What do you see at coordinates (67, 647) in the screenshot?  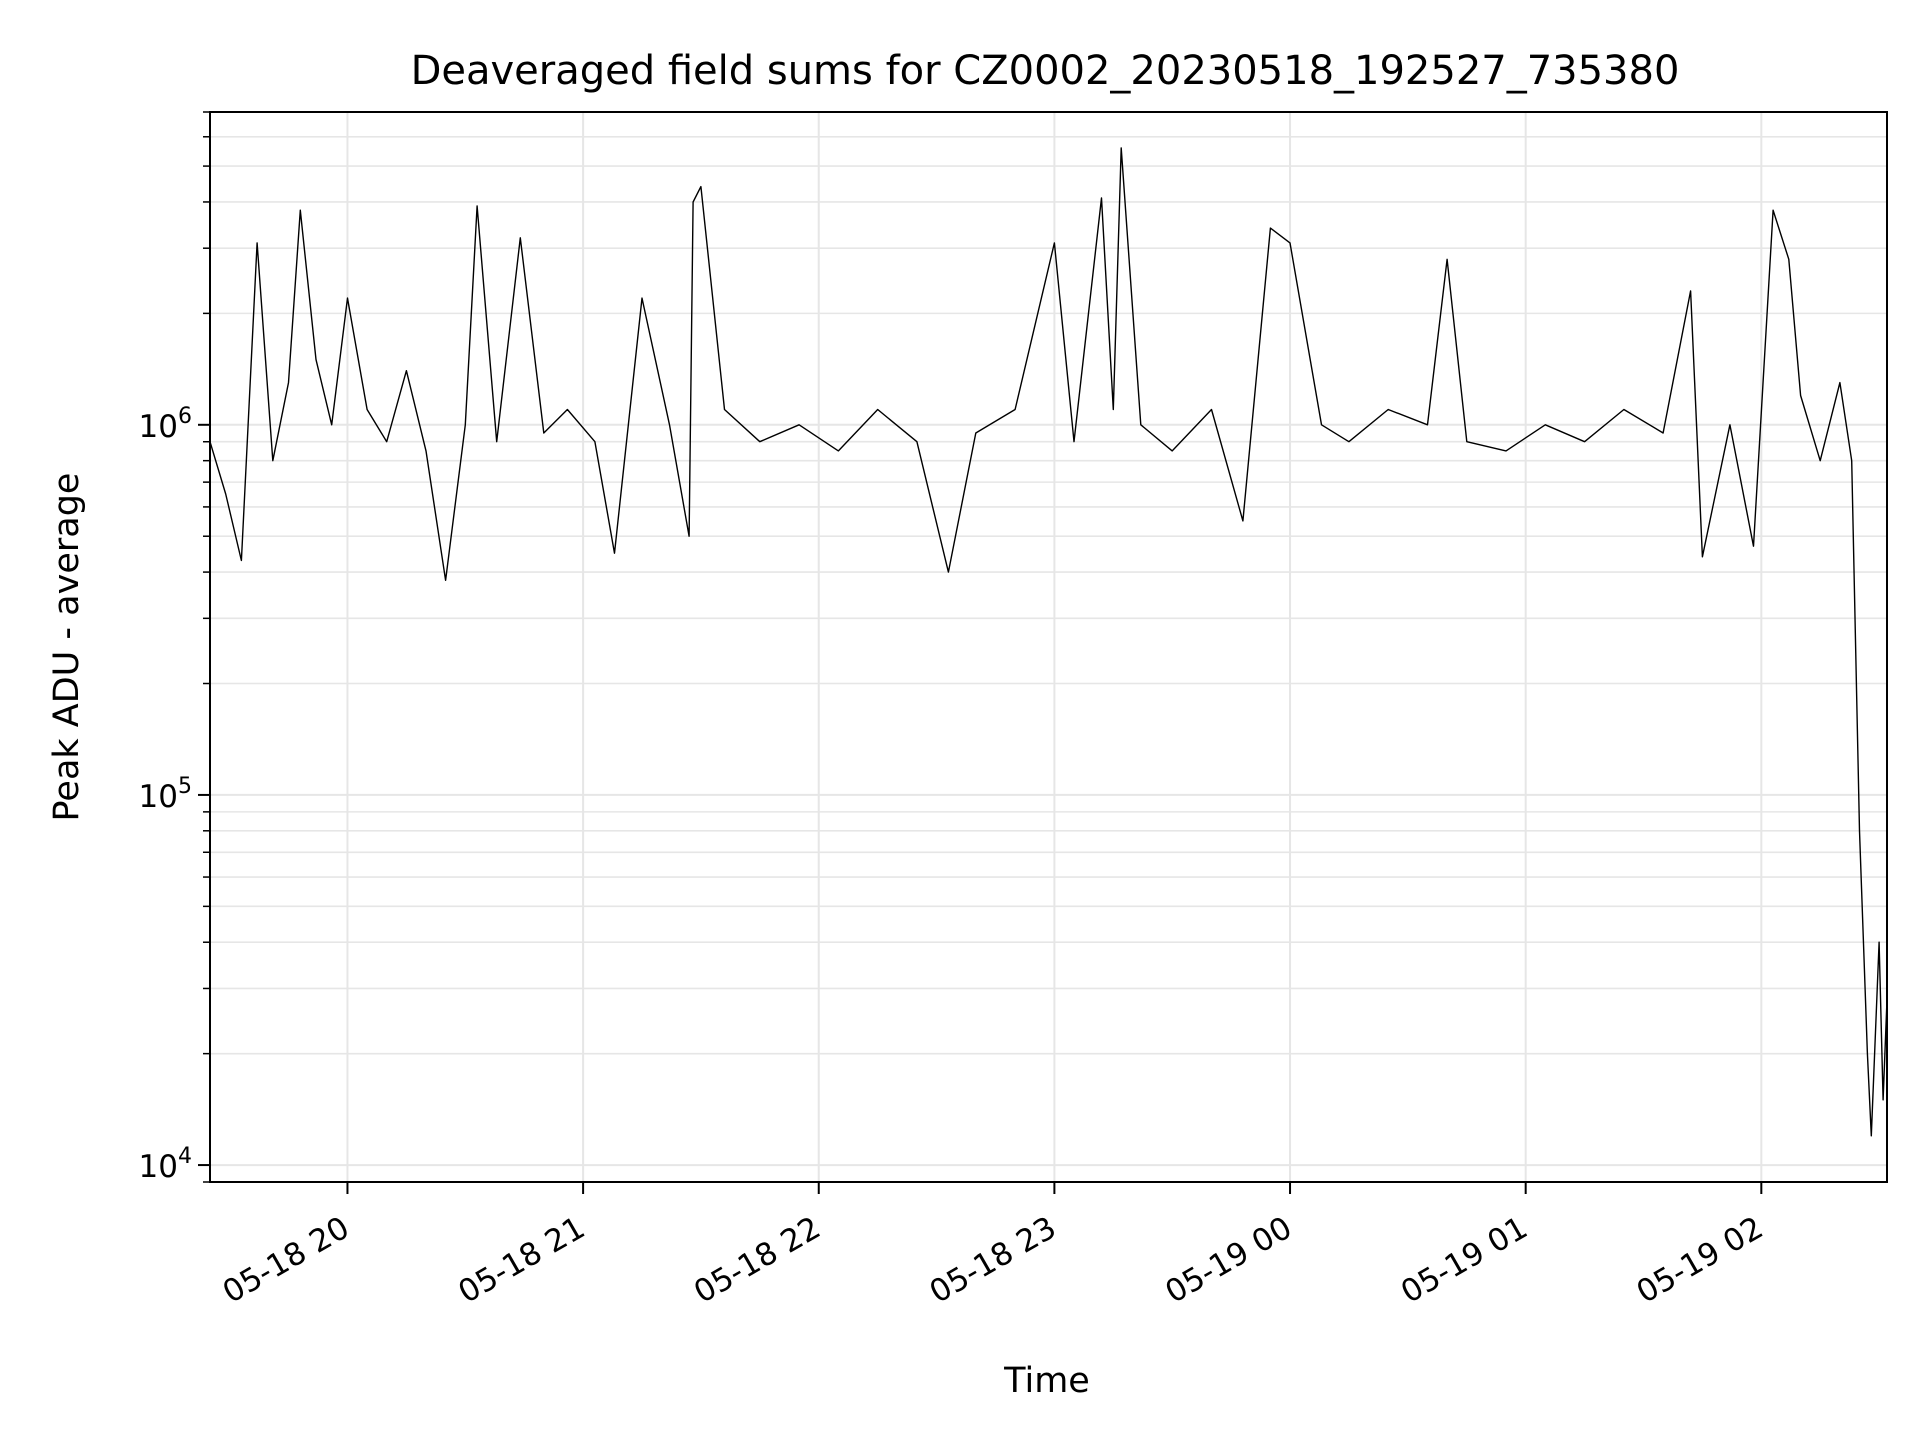 I see `y-axis-label: Peak ADU - average` at bounding box center [67, 647].